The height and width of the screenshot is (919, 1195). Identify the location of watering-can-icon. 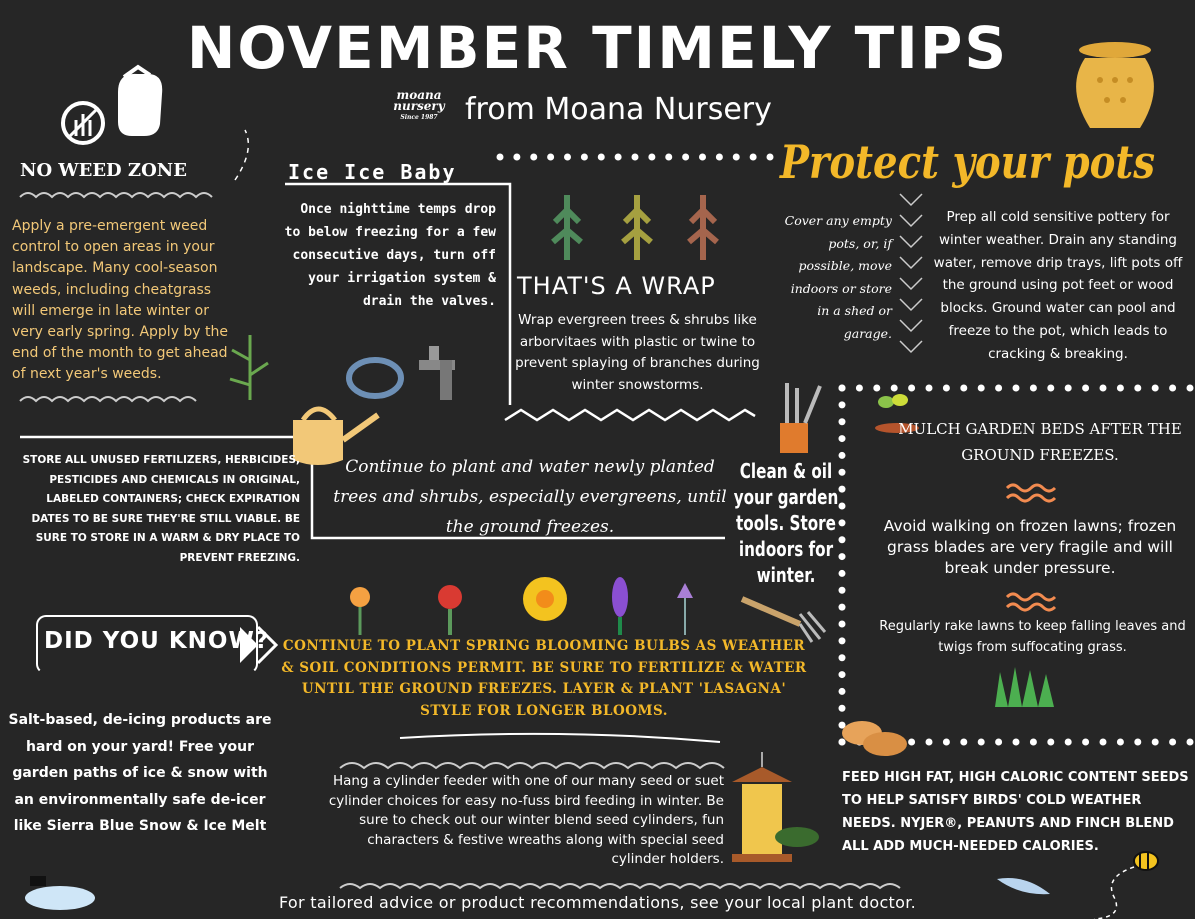
(336, 435).